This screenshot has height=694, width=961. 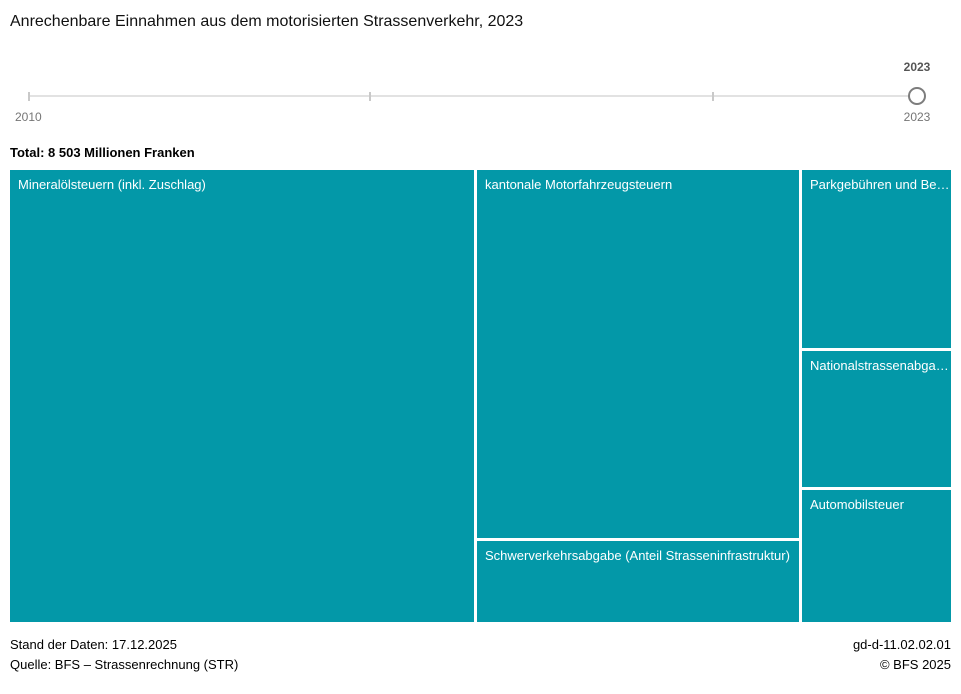 I want to click on slider-max-year-label: 2023, so click(x=917, y=117).